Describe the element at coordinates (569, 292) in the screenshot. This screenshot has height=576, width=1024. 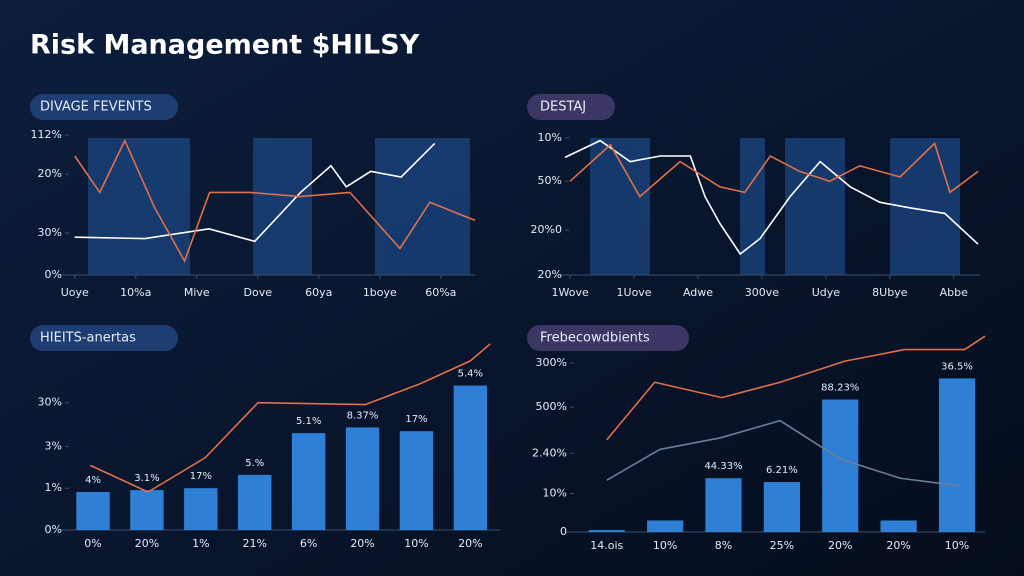
I see `x-tick-label: 1Wove` at that location.